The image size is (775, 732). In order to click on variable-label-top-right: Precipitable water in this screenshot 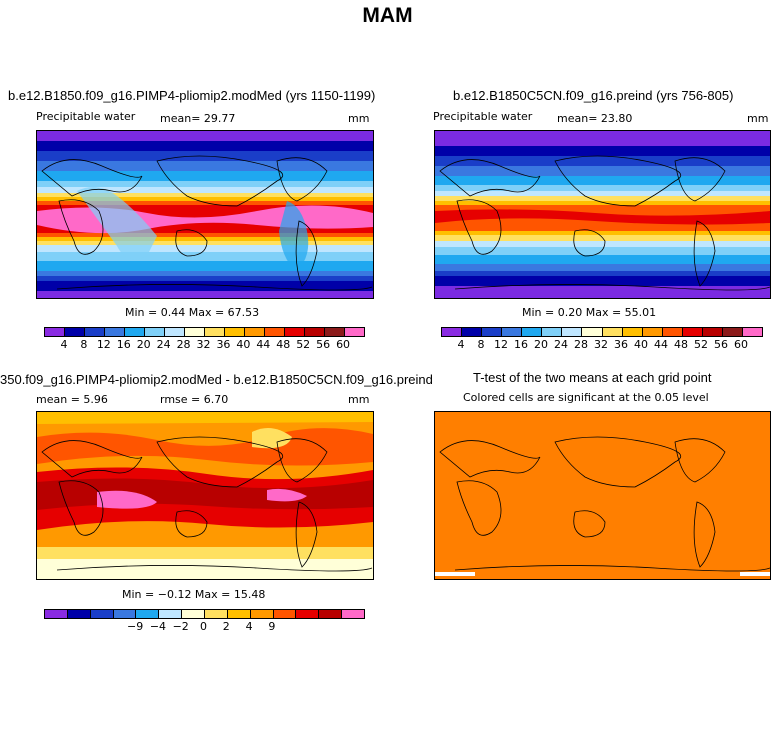, I will do `click(483, 116)`.